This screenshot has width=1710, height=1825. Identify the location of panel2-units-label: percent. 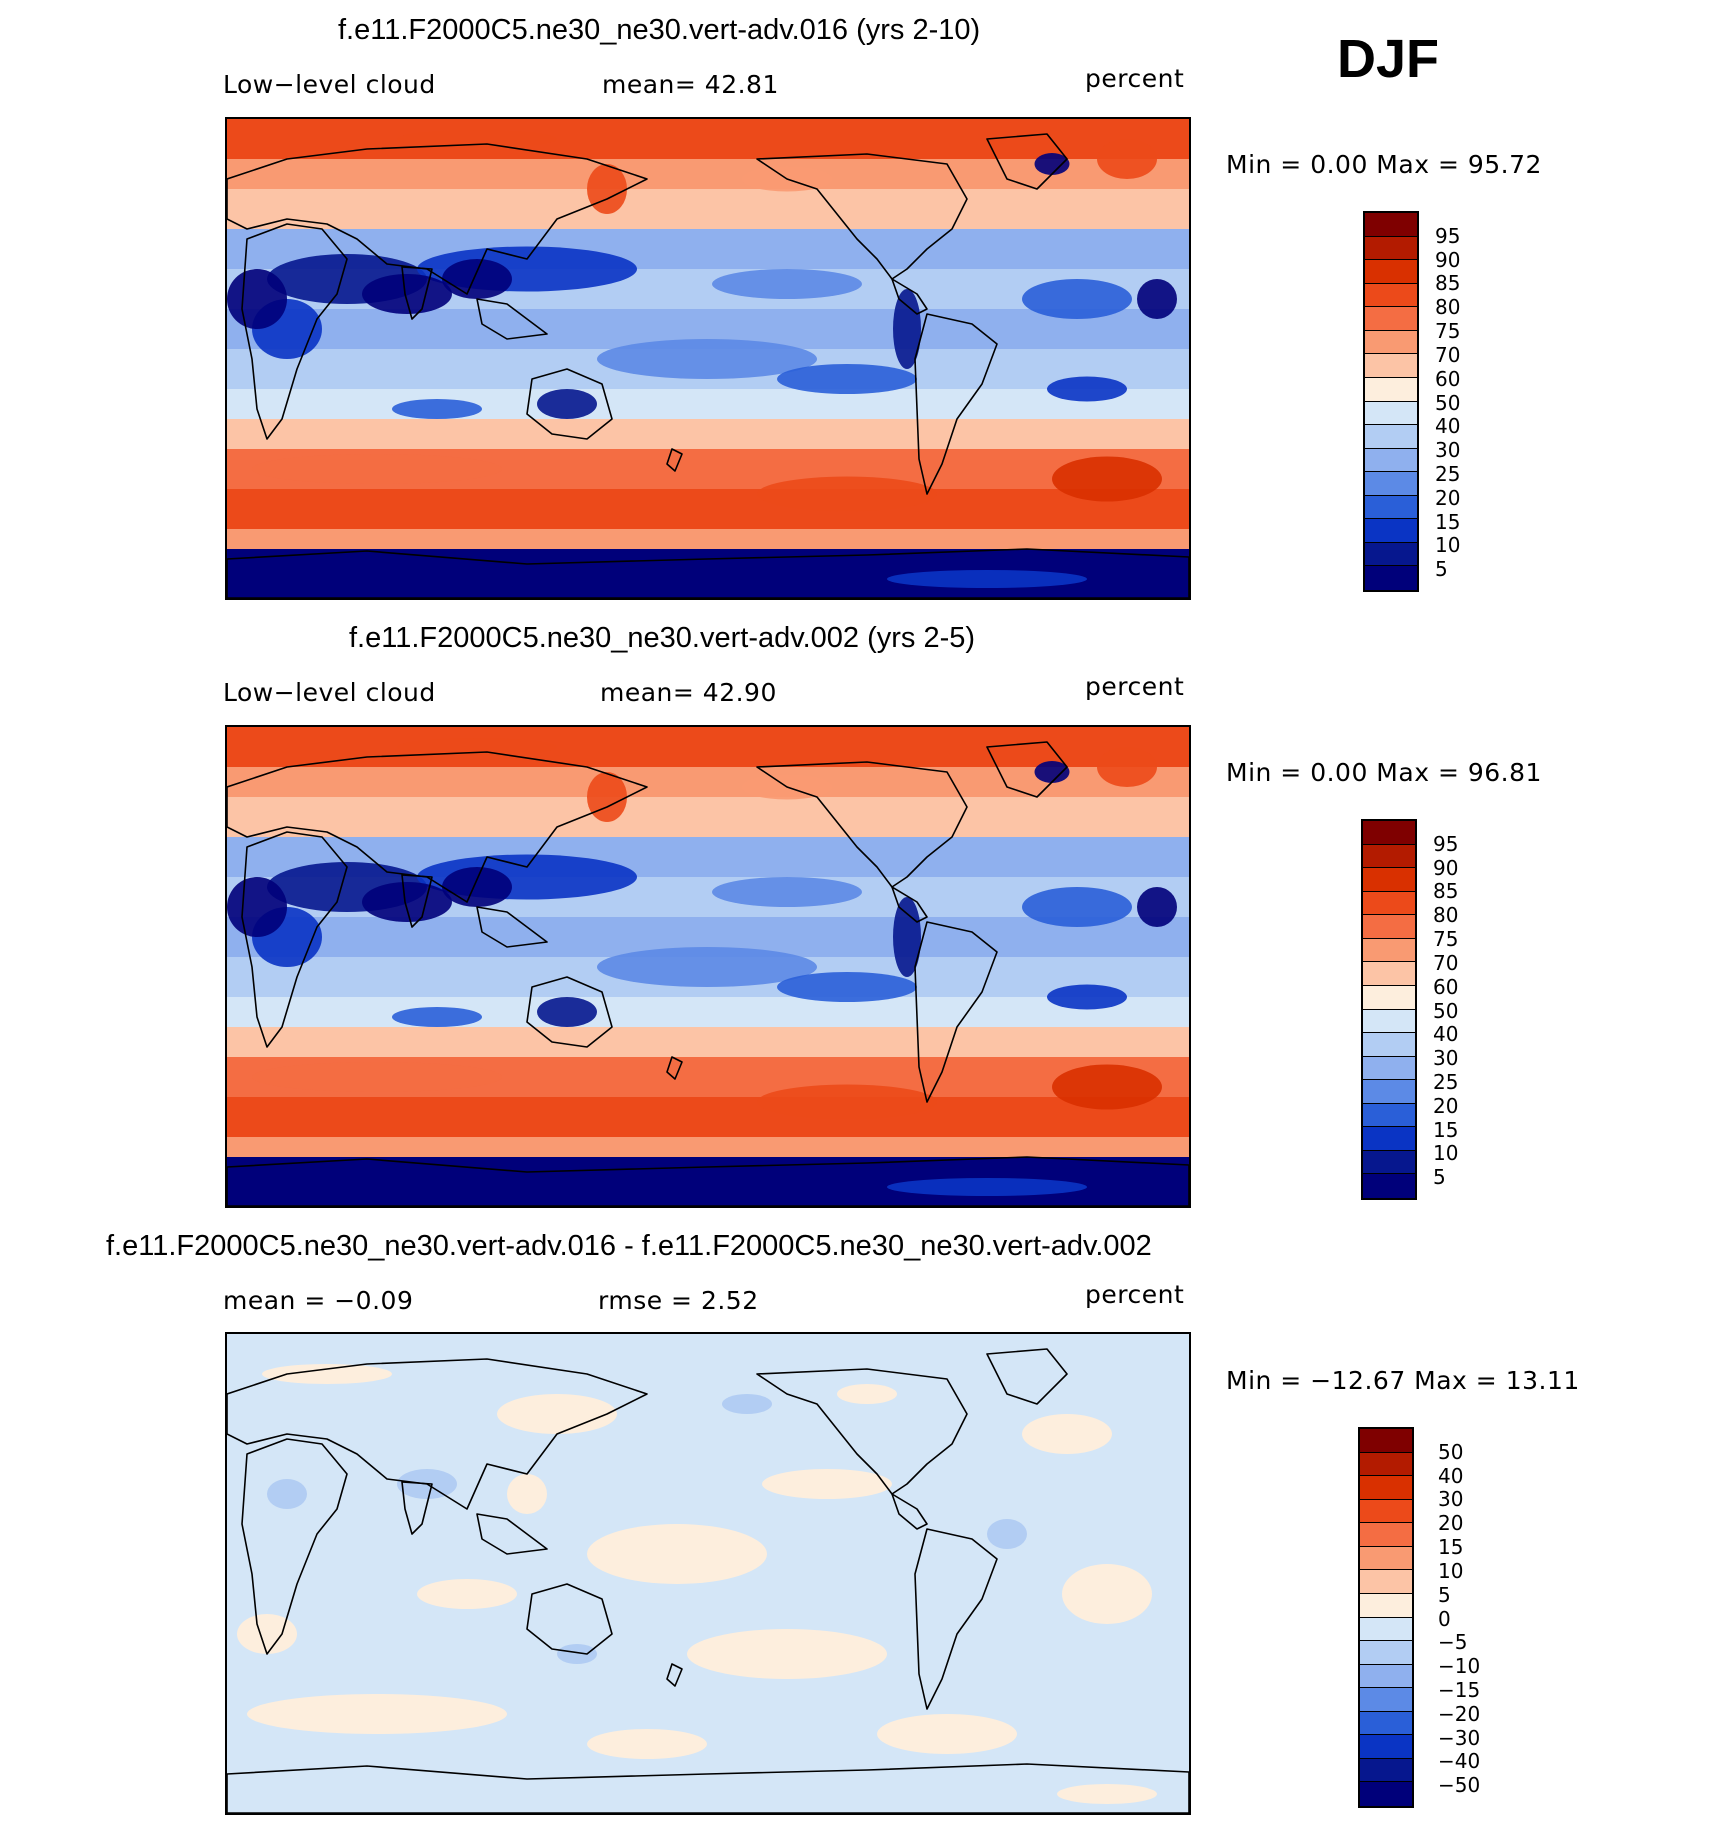
(1135, 686).